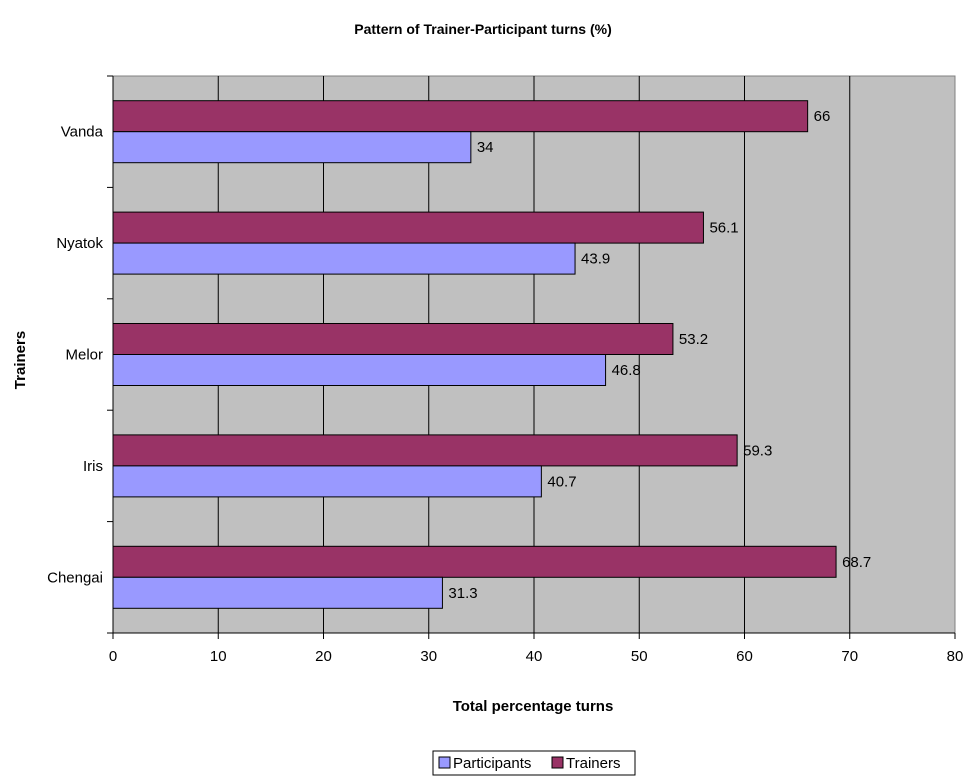 This screenshot has height=782, width=967. Describe the element at coordinates (744, 656) in the screenshot. I see `x-tick-label: 60` at that location.